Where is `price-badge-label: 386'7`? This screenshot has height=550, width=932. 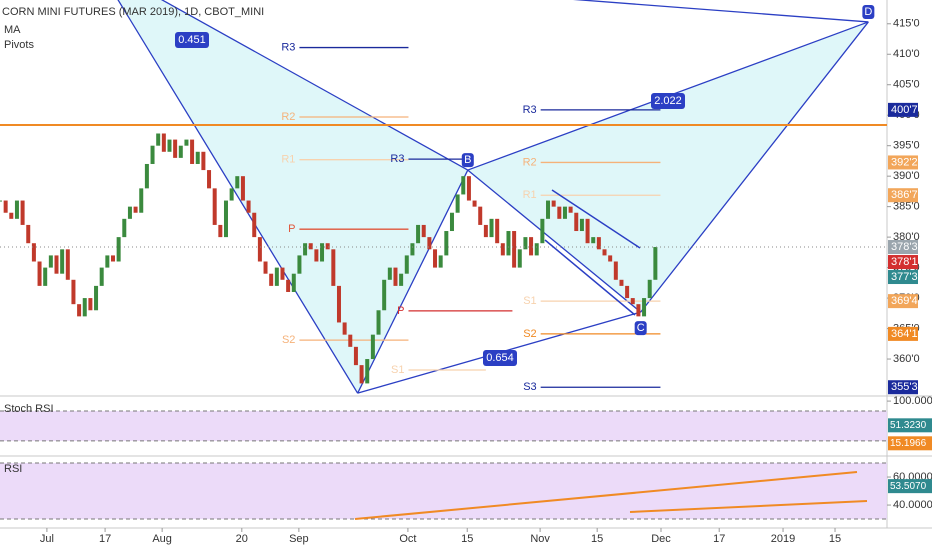 price-badge-label: 386'7 is located at coordinates (904, 195).